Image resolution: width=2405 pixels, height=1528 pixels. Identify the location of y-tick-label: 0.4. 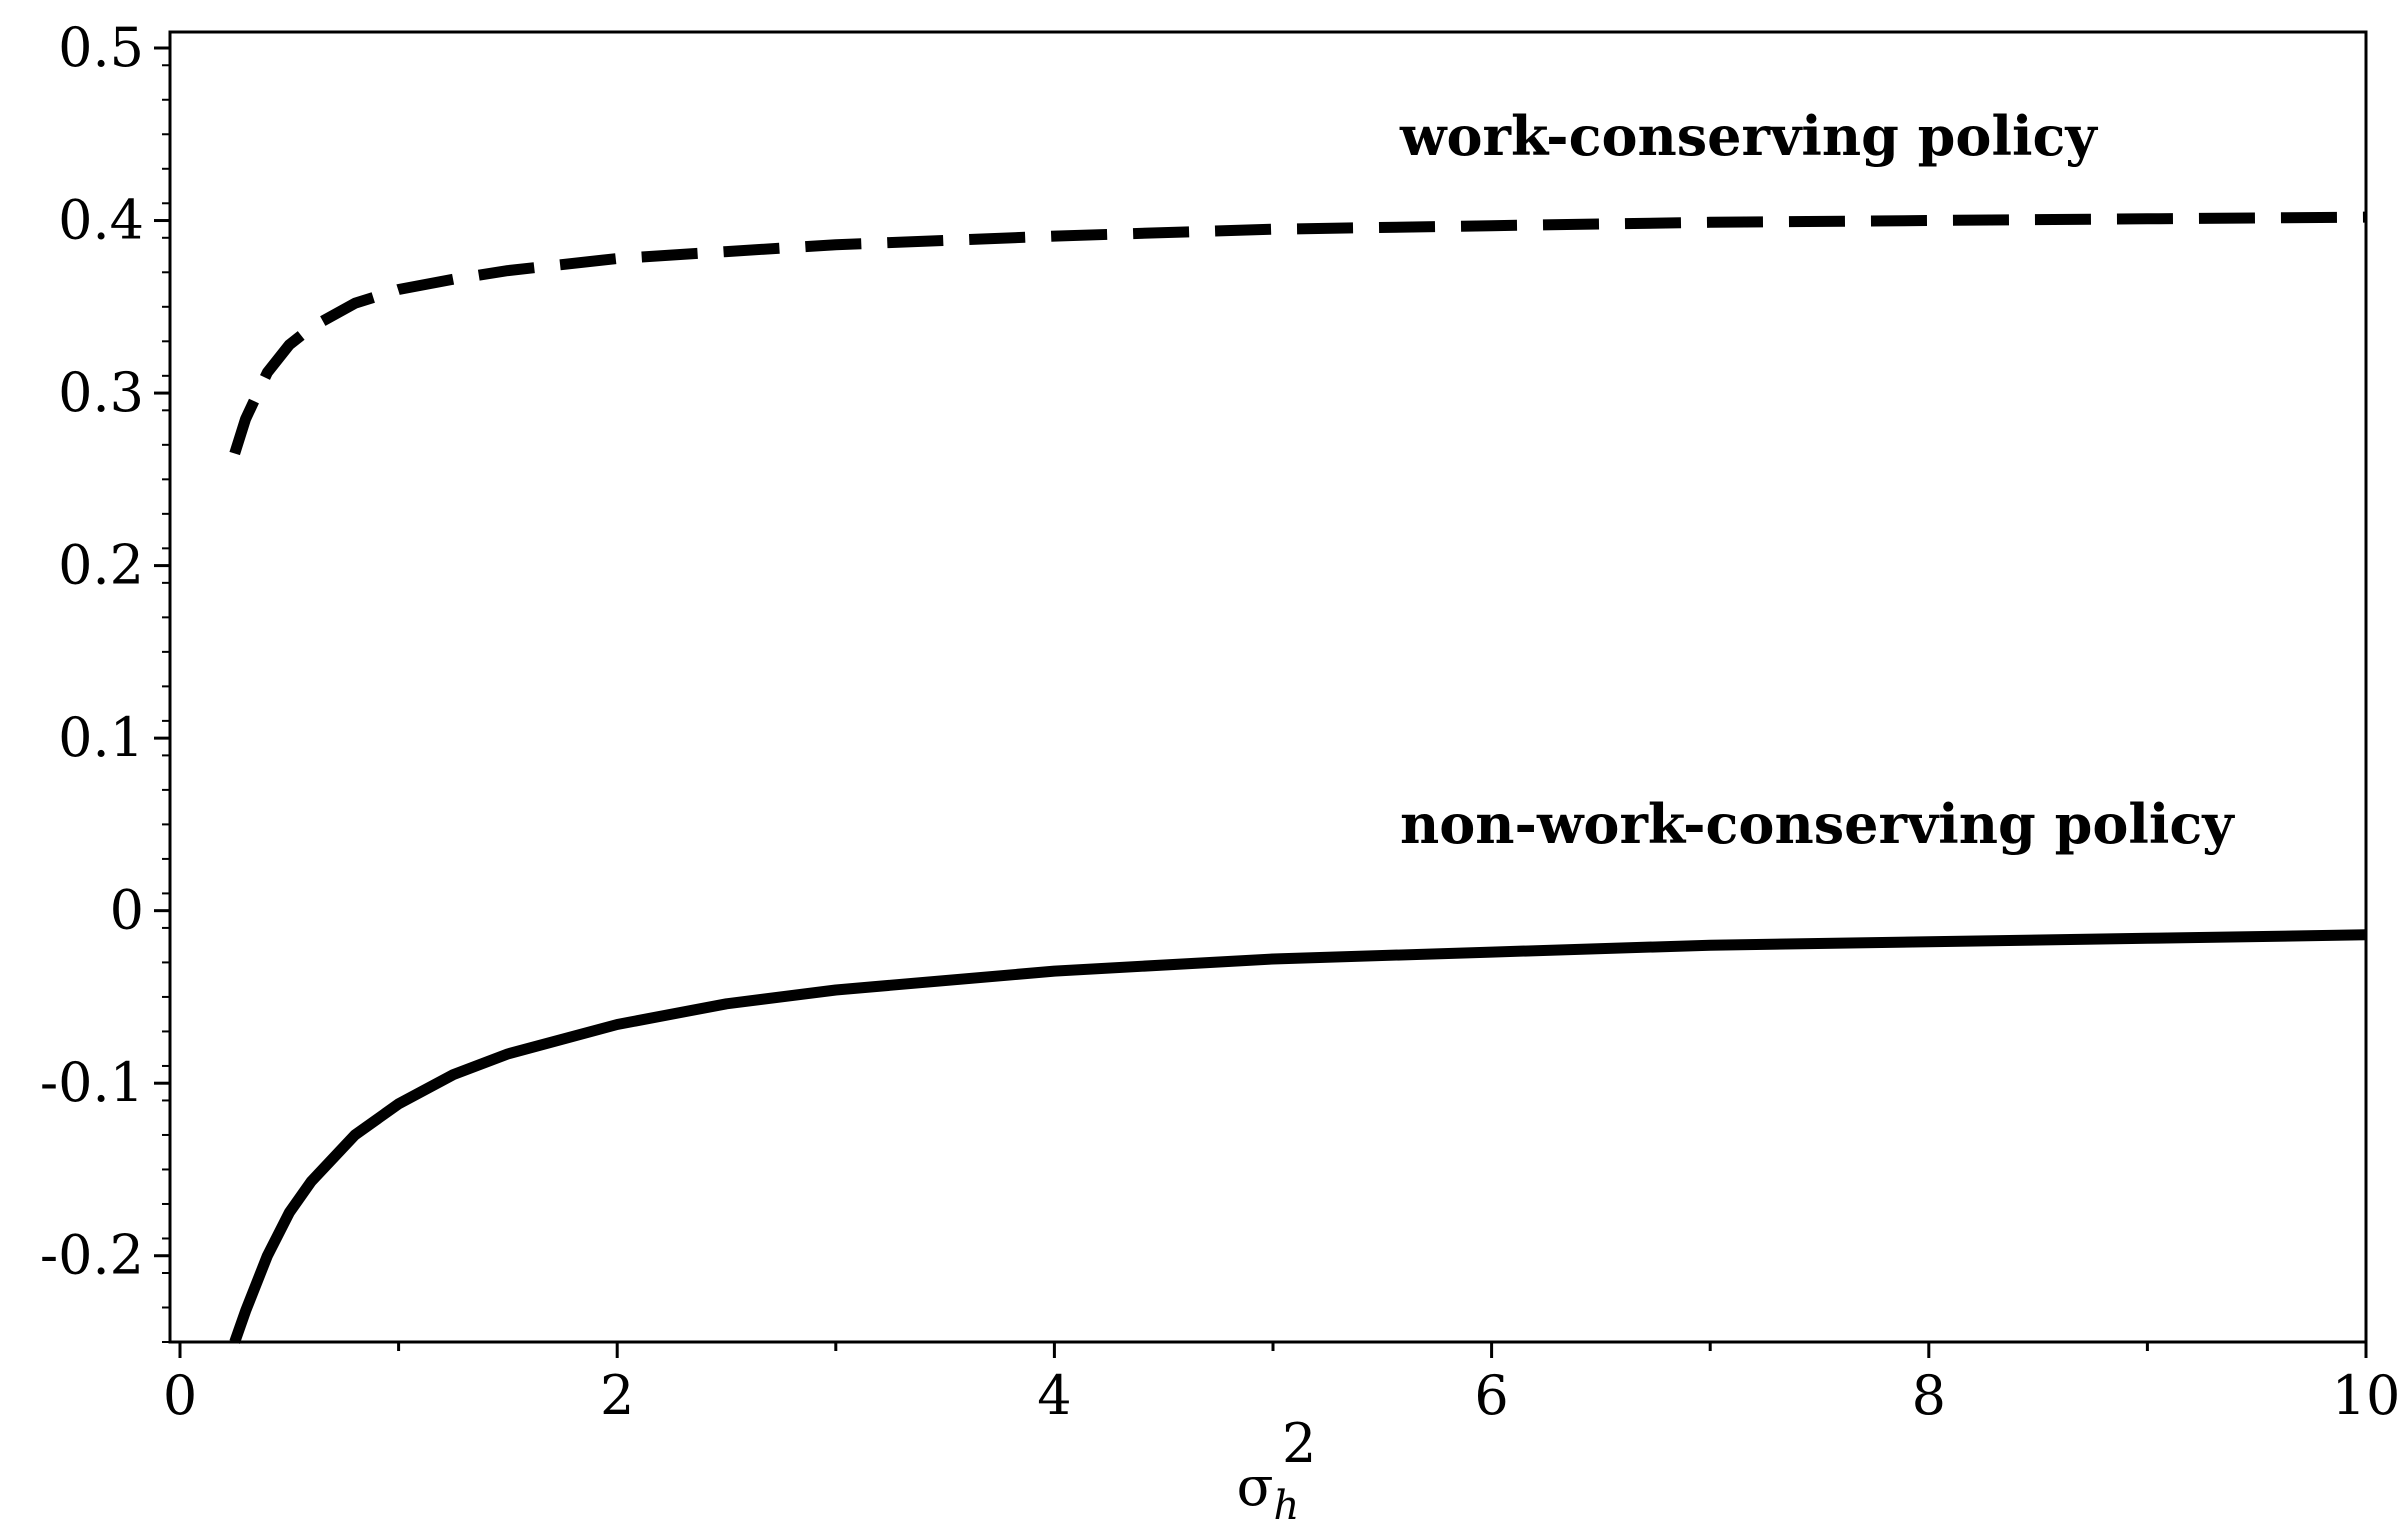
(101, 220).